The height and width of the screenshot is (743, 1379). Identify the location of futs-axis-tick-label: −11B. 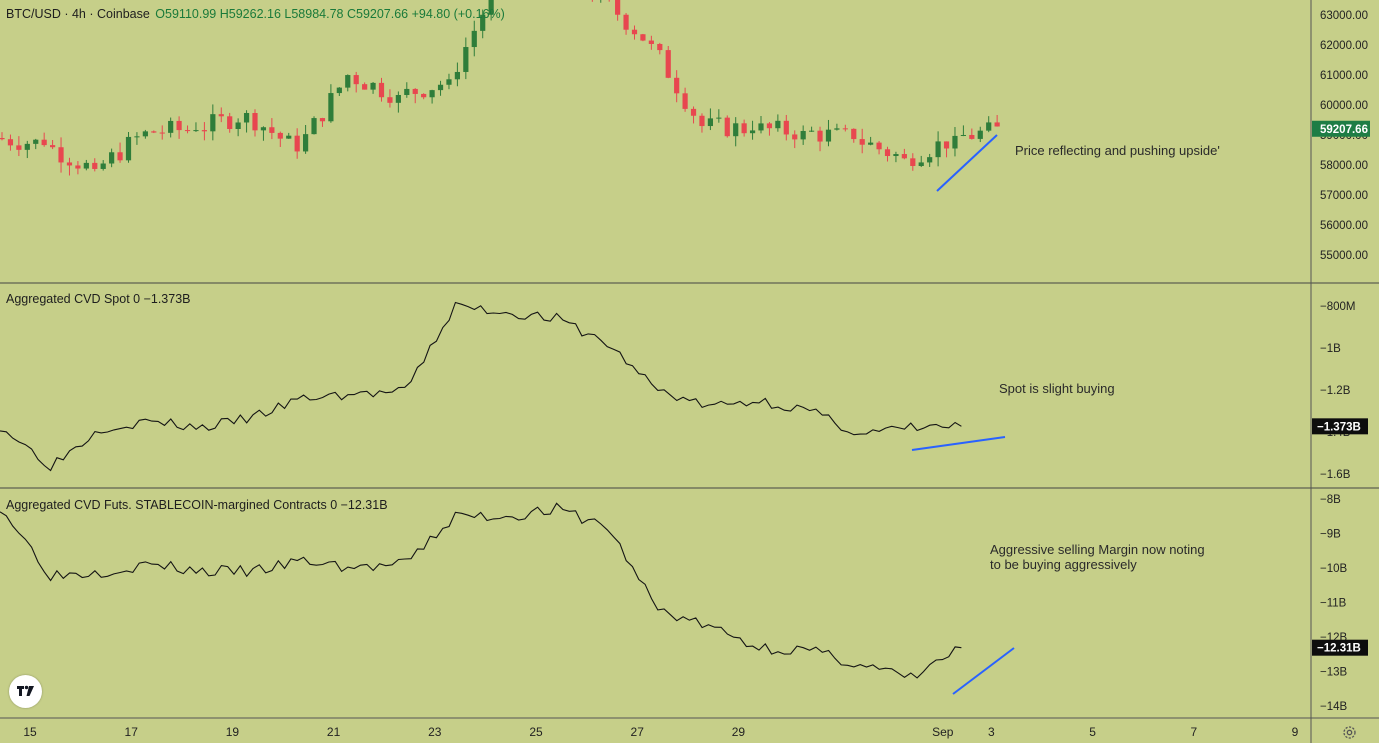
(1333, 604).